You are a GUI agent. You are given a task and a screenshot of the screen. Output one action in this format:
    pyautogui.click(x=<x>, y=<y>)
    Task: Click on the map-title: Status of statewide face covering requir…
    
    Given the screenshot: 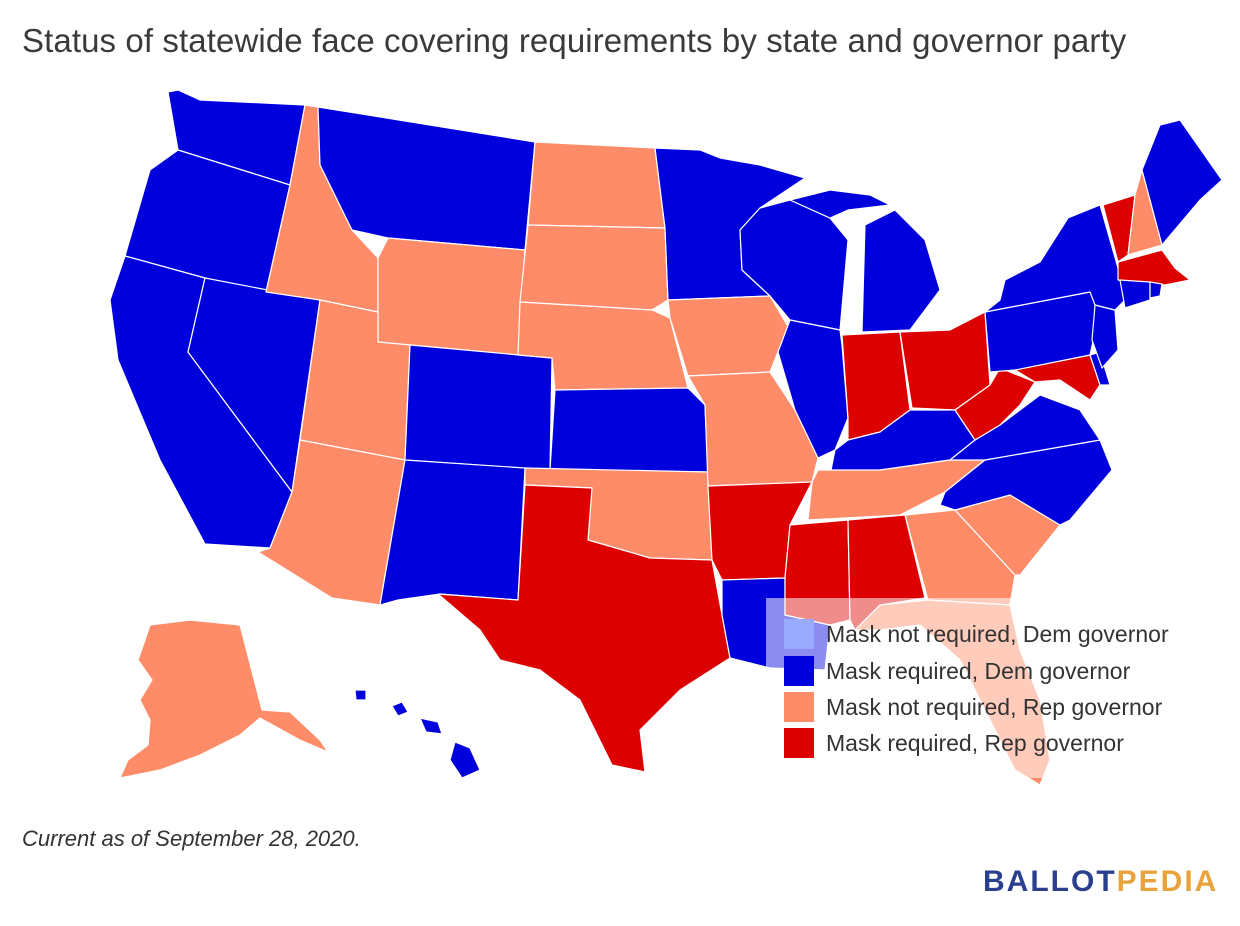 What is the action you would take?
    pyautogui.click(x=574, y=40)
    